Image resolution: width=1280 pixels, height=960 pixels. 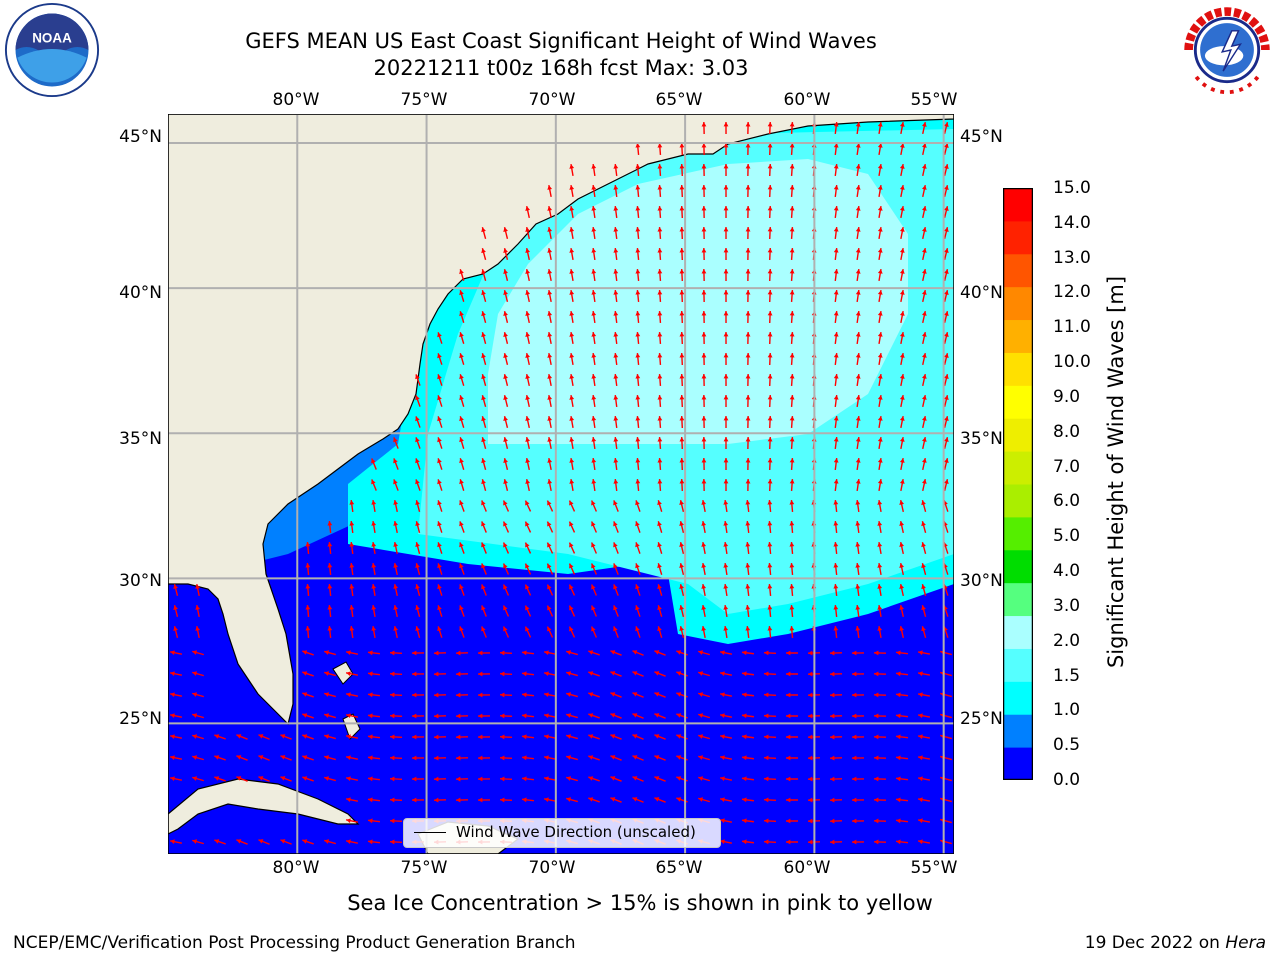 What do you see at coordinates (1072, 292) in the screenshot?
I see `colorbar-tick-label: 12.0` at bounding box center [1072, 292].